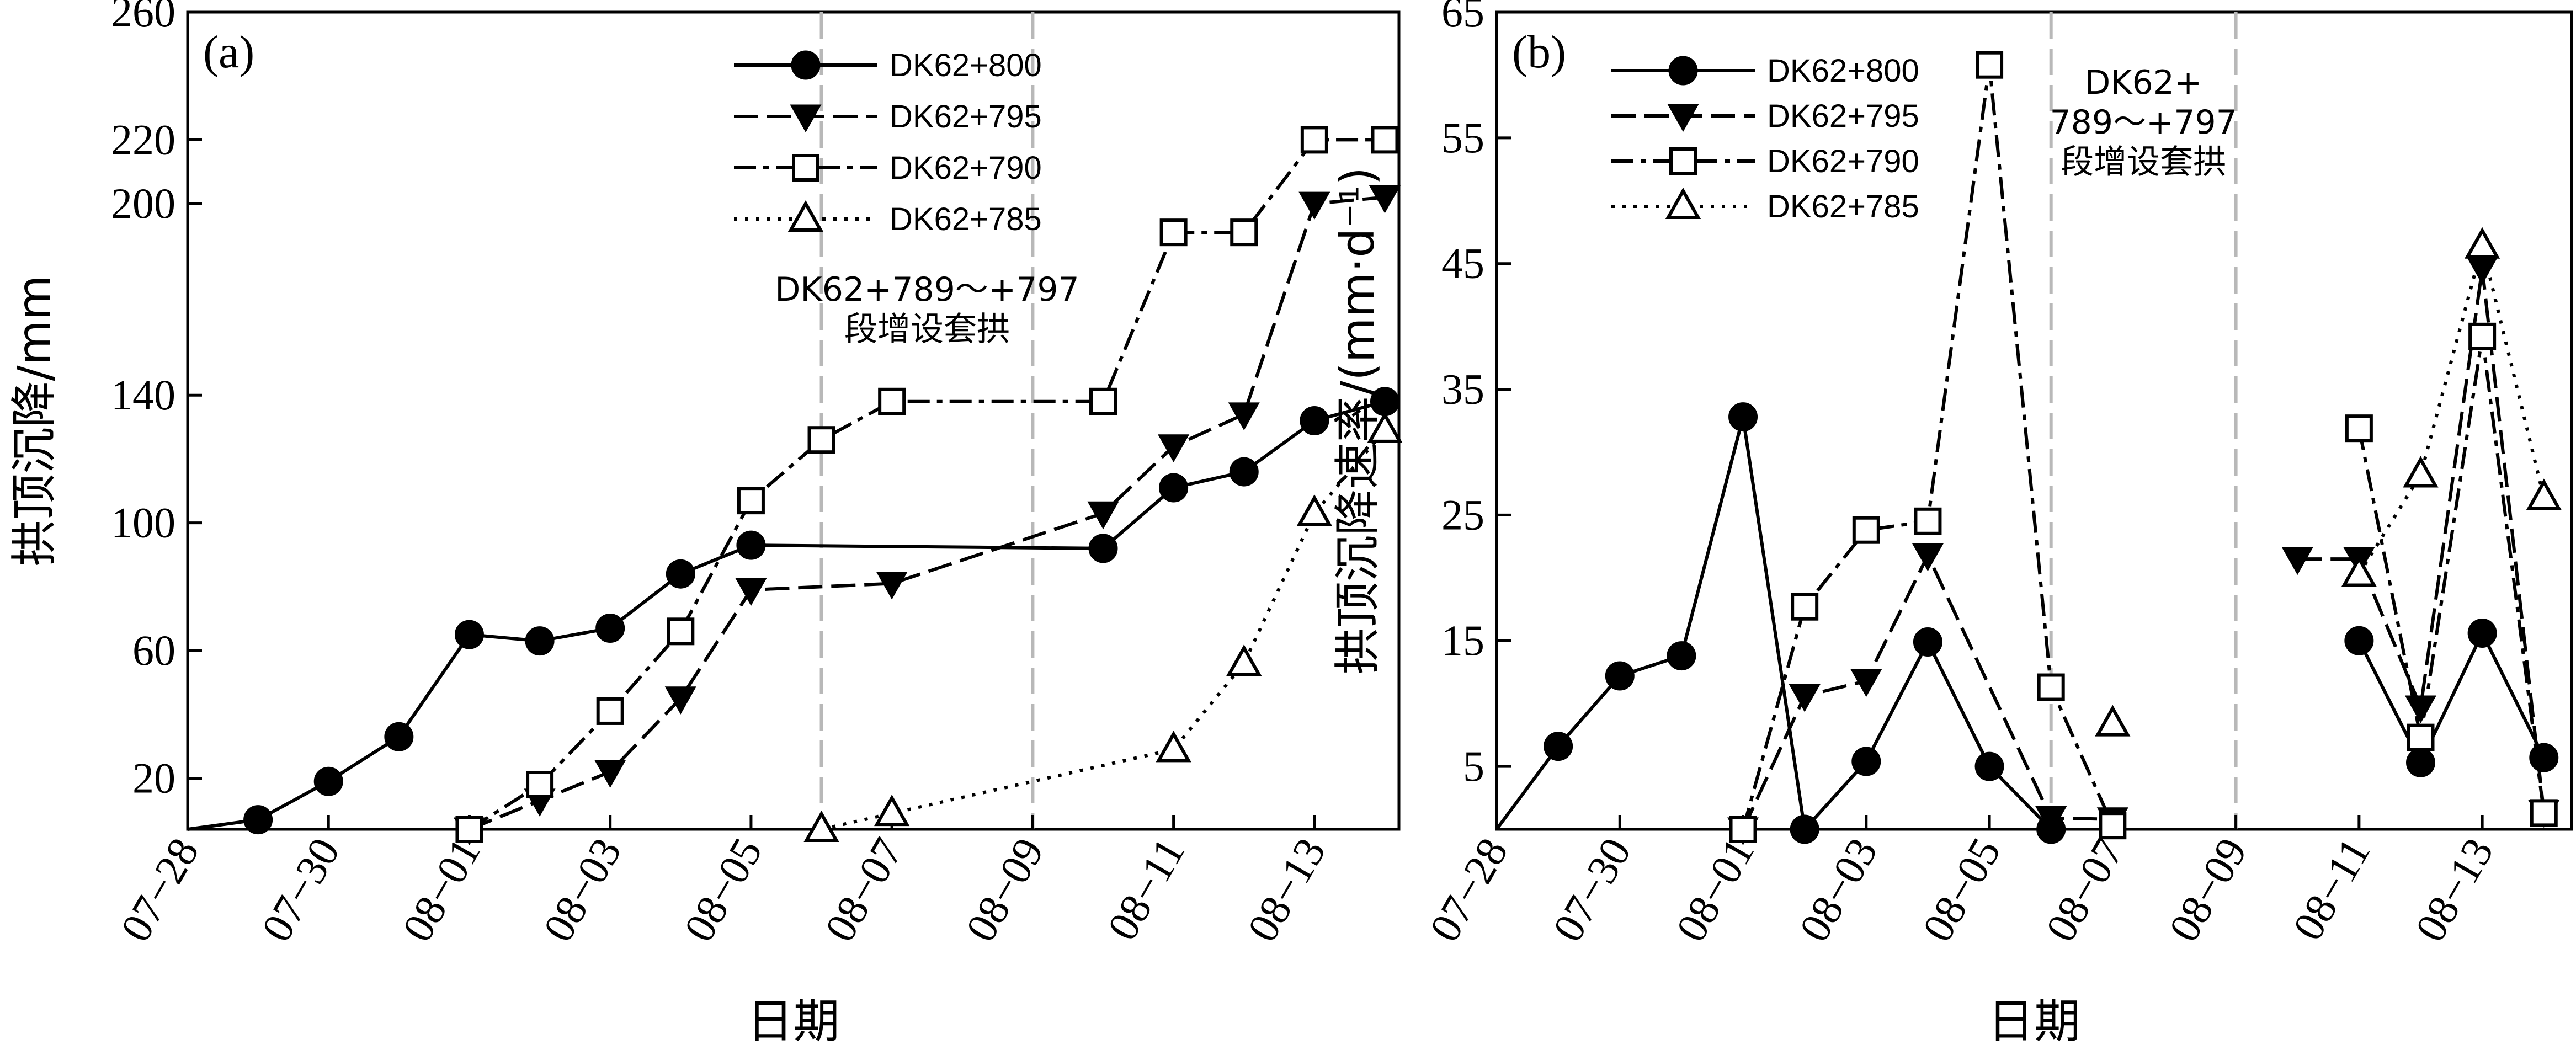 Image resolution: width=2576 pixels, height=1050 pixels. I want to click on legend-label: DK62+800, so click(966, 65).